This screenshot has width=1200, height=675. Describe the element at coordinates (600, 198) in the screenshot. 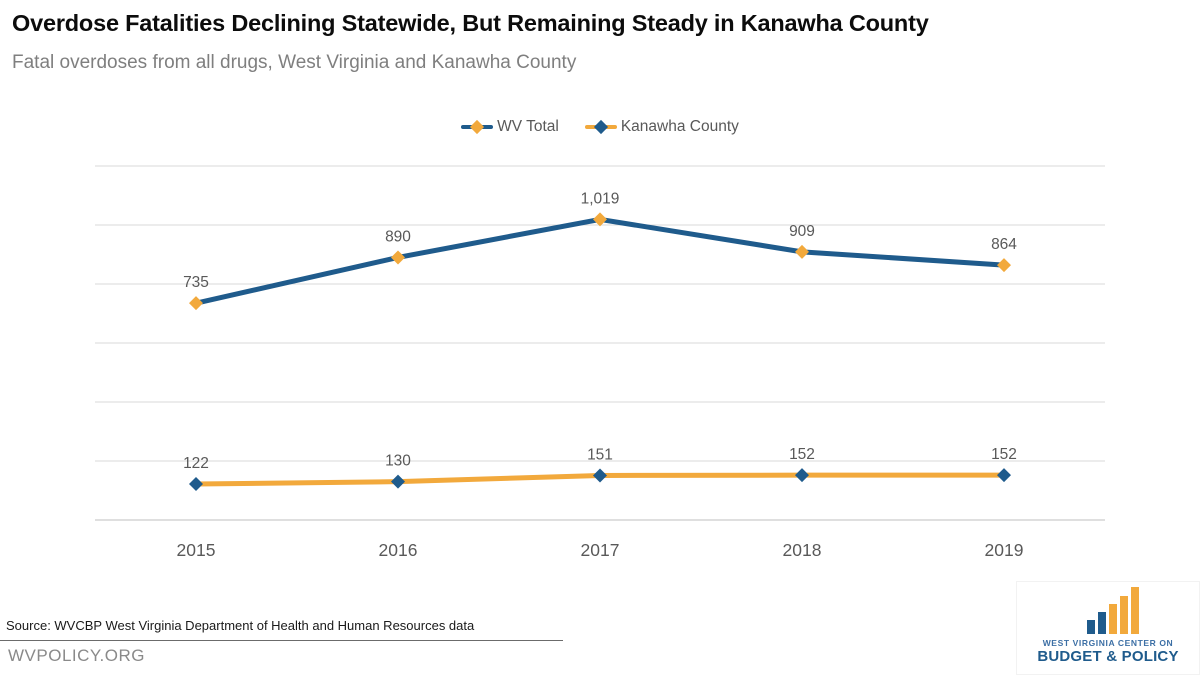

I see `data-label: 1,019` at that location.